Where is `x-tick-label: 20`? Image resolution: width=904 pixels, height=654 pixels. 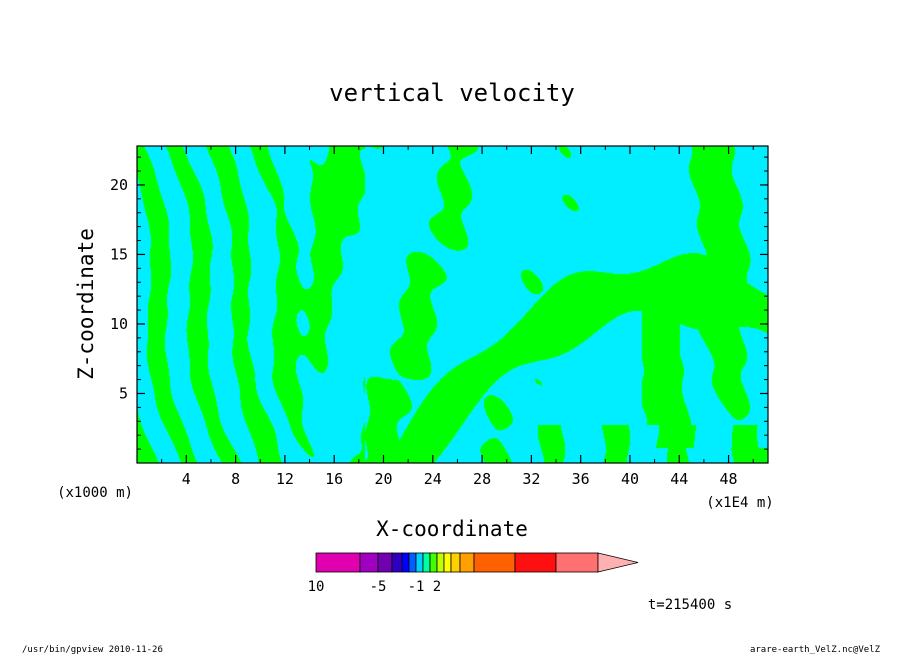
x-tick-label: 20 is located at coordinates (383, 479).